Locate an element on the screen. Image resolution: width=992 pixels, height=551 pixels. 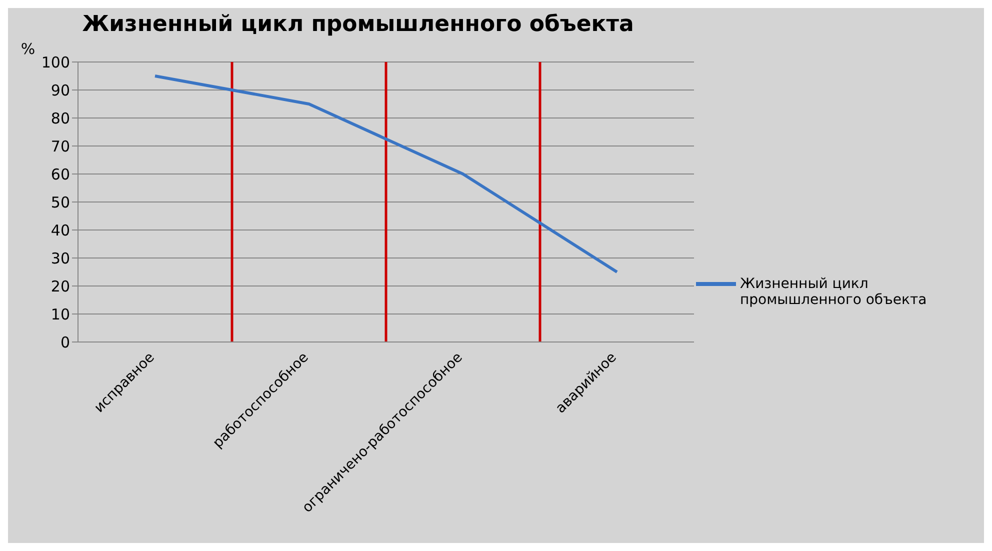
chart-title: Жизненный цикл промышленного объекта is located at coordinates (358, 24).